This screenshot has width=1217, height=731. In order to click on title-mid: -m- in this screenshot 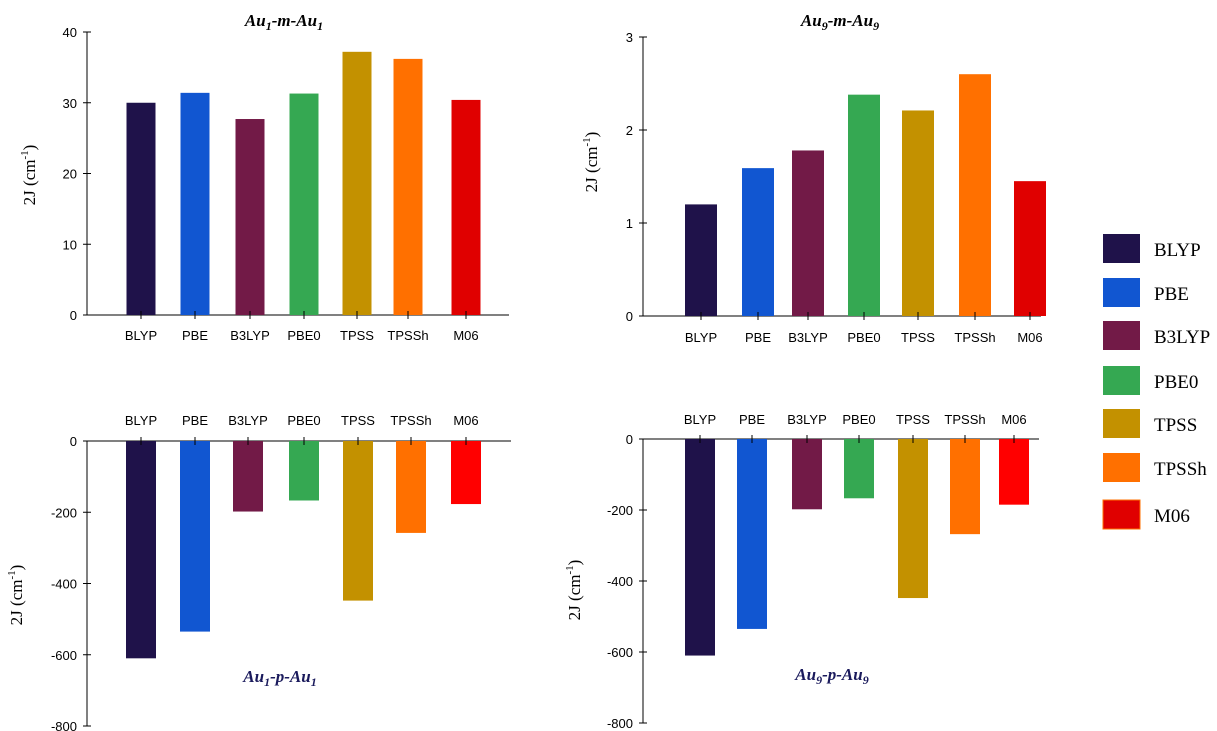, I will do `click(284, 20)`.